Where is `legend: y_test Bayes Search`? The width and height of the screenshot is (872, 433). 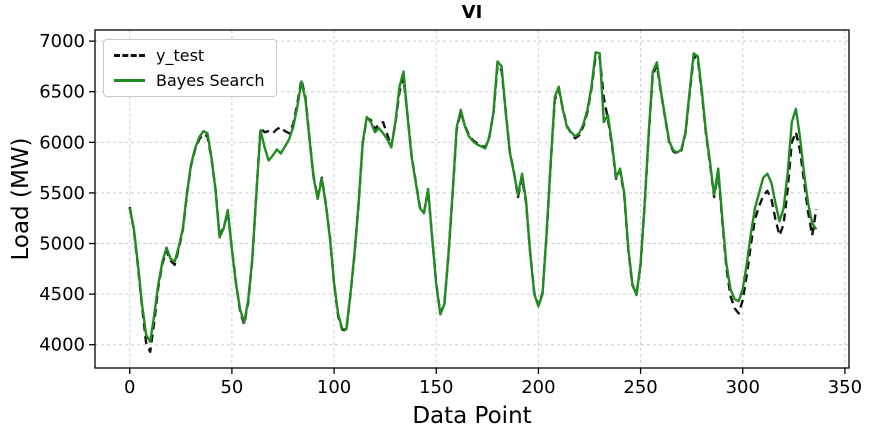
legend: y_test Bayes Search is located at coordinates (190, 68).